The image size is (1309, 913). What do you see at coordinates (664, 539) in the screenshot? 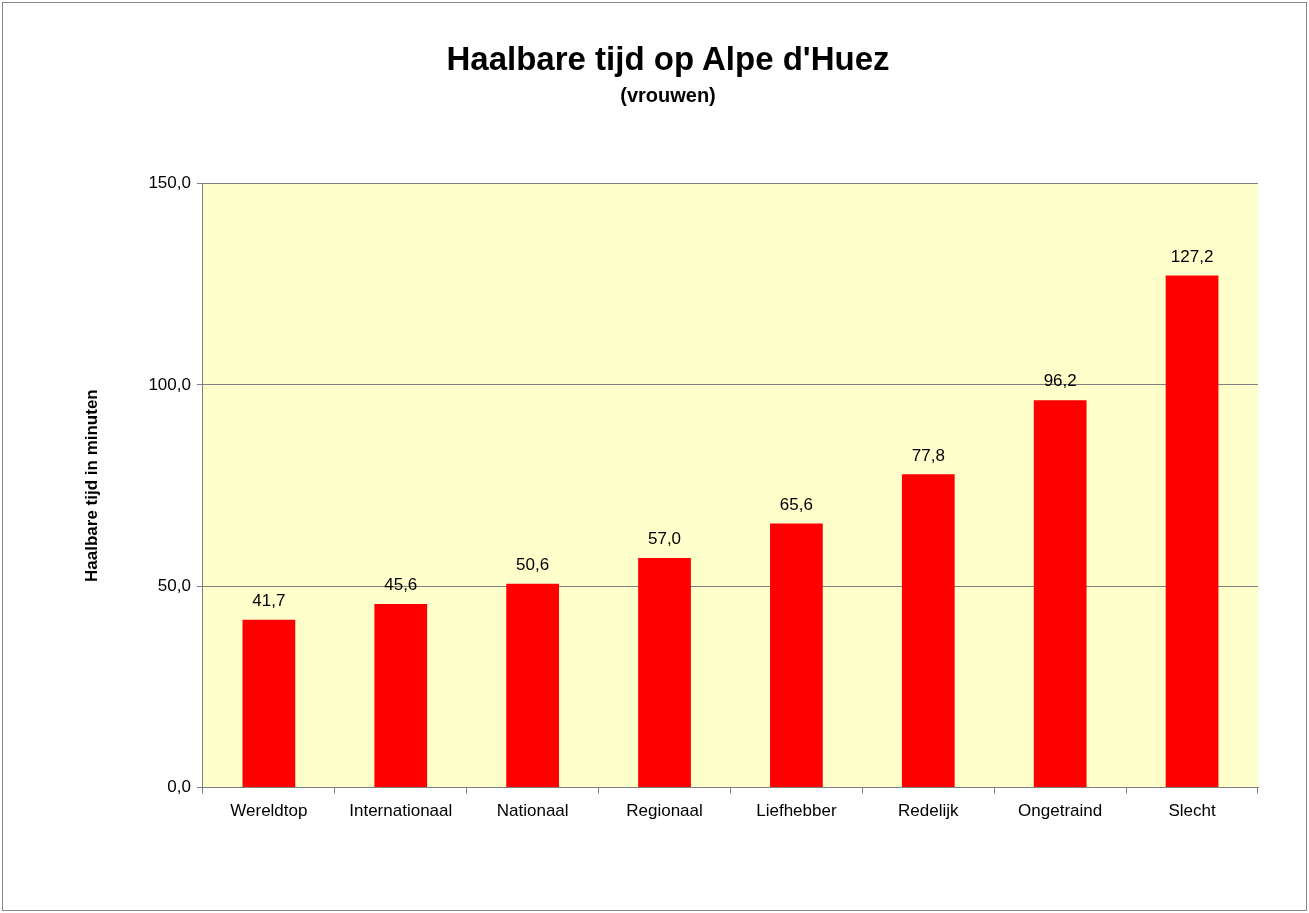
I see `data-label: 57,0` at bounding box center [664, 539].